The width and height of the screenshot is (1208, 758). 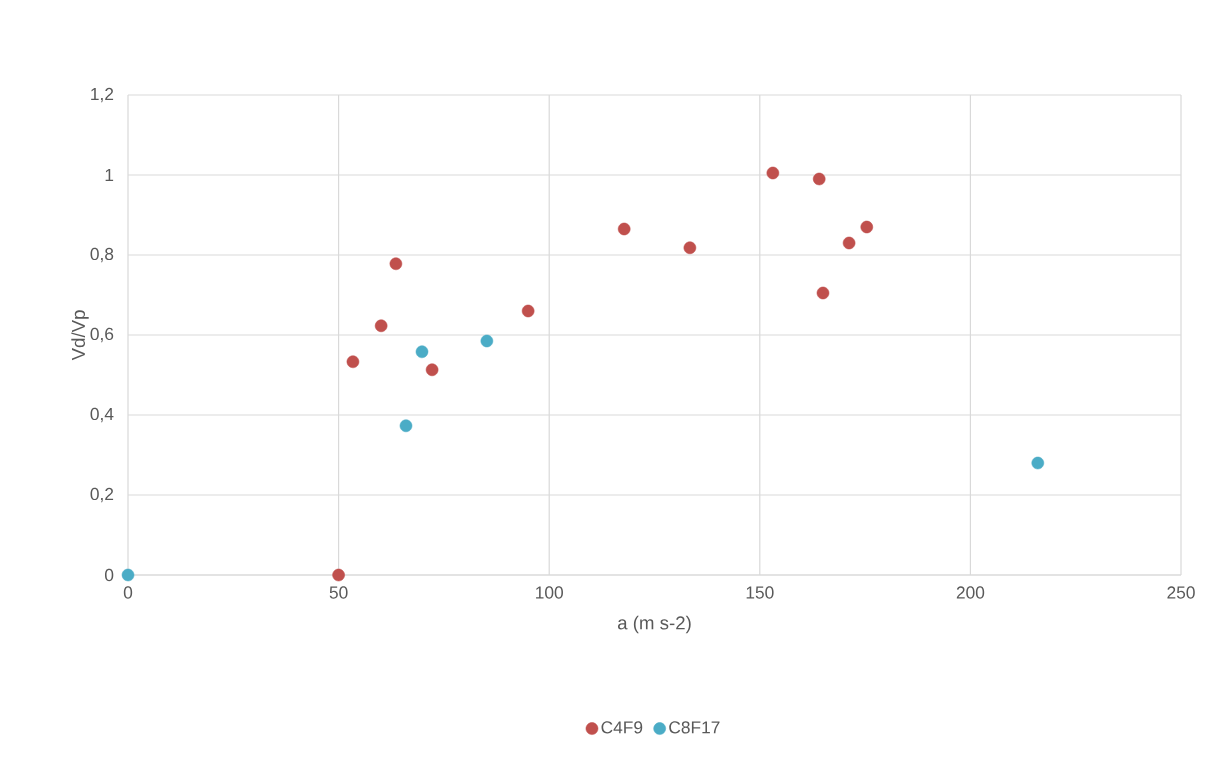 What do you see at coordinates (102, 255) in the screenshot?
I see `y-tick-label: 0,8` at bounding box center [102, 255].